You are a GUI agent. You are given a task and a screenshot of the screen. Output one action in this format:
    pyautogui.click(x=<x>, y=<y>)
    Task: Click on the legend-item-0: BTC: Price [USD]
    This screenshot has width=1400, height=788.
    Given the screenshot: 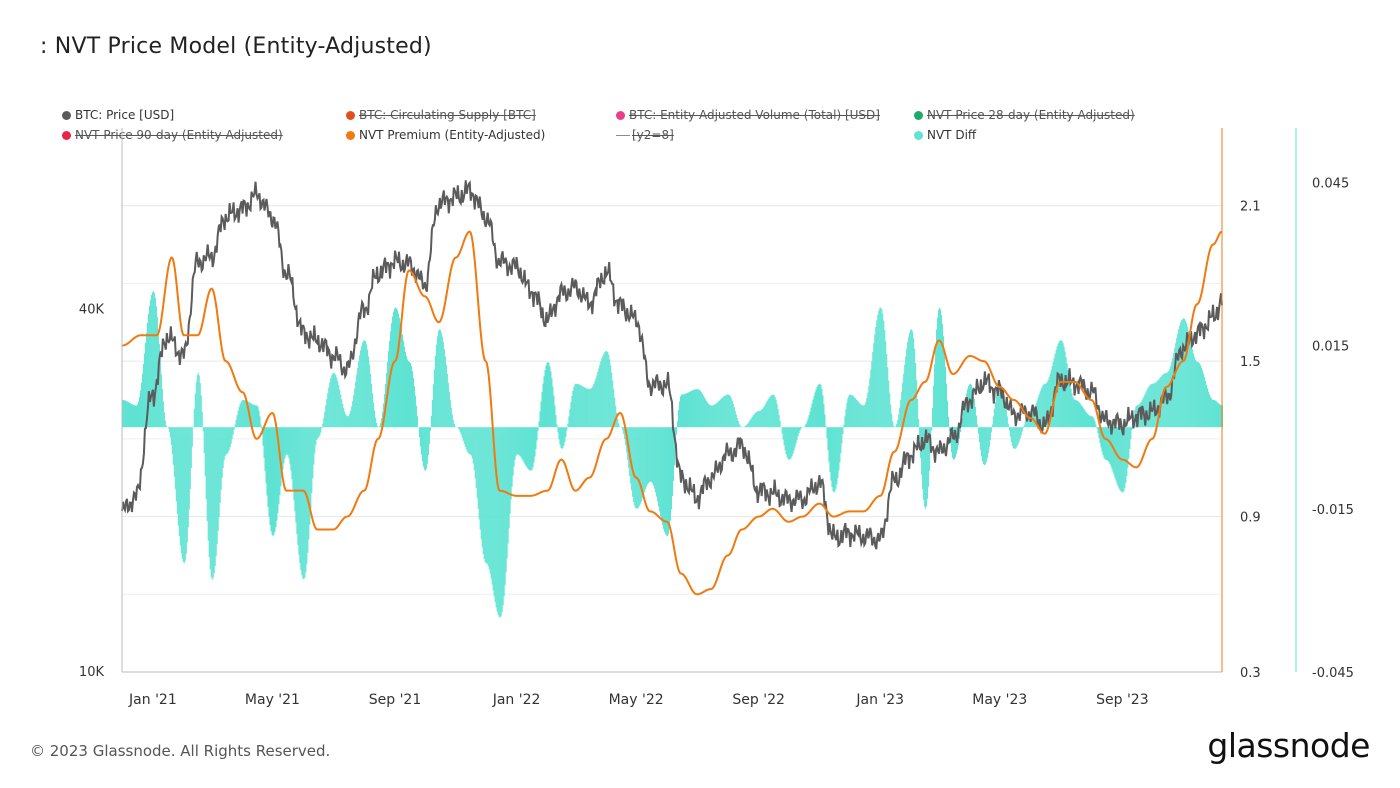 What is the action you would take?
    pyautogui.click(x=118, y=115)
    